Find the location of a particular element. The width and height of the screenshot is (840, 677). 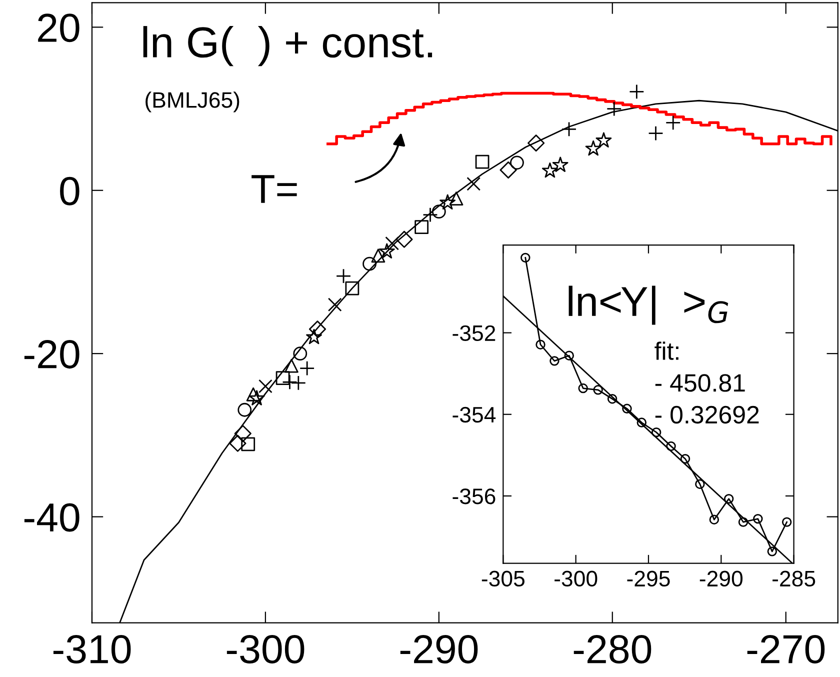

y-tick-label: 20 is located at coordinates (59, 28).